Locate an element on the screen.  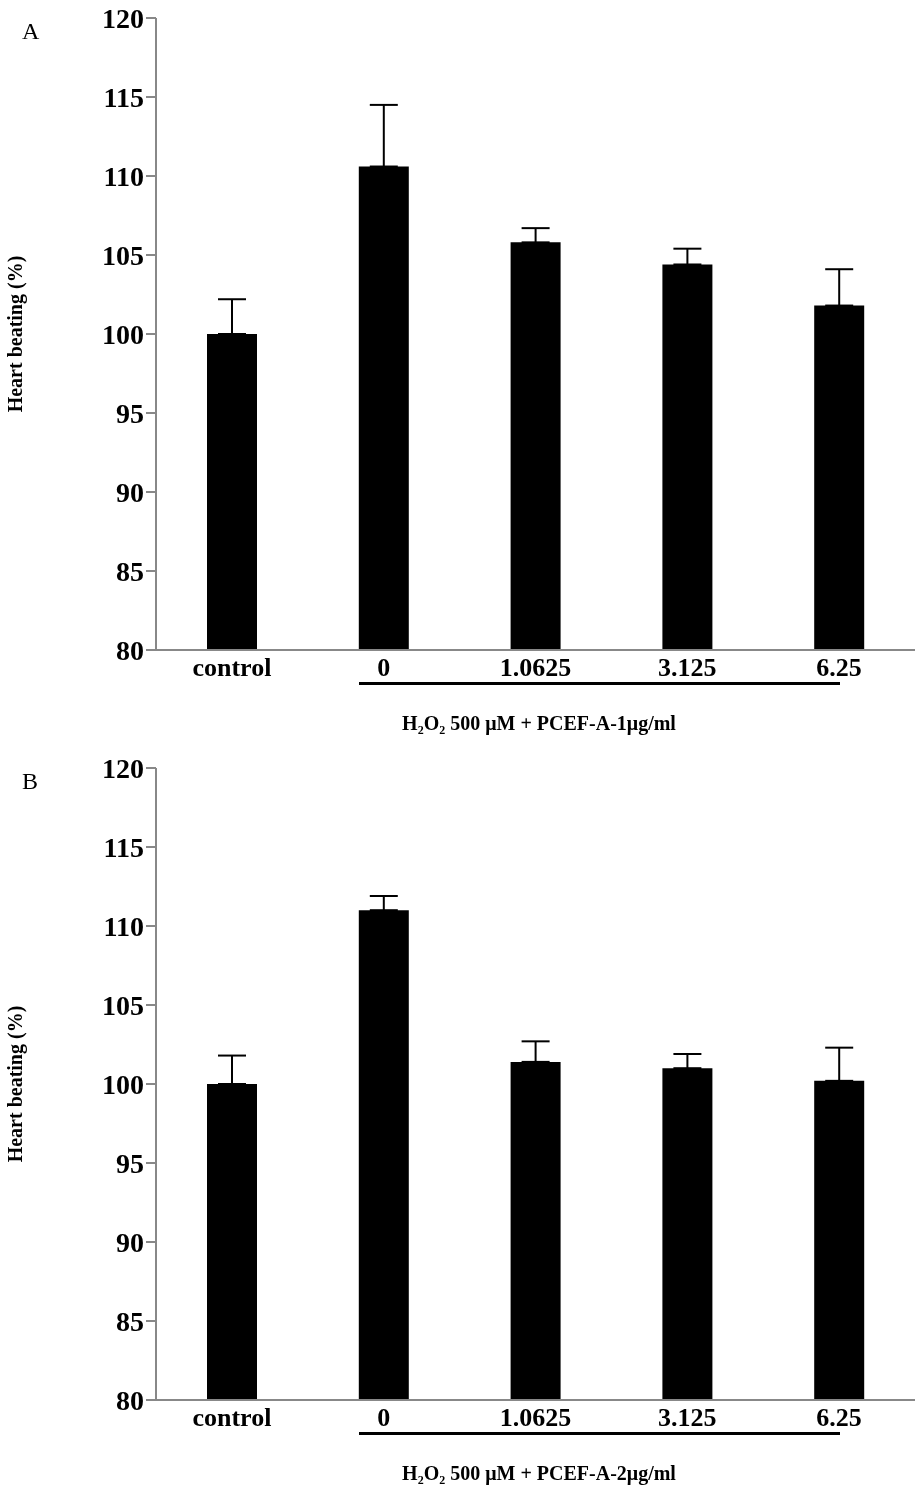
chart-title: B is located at coordinates (30, 781).